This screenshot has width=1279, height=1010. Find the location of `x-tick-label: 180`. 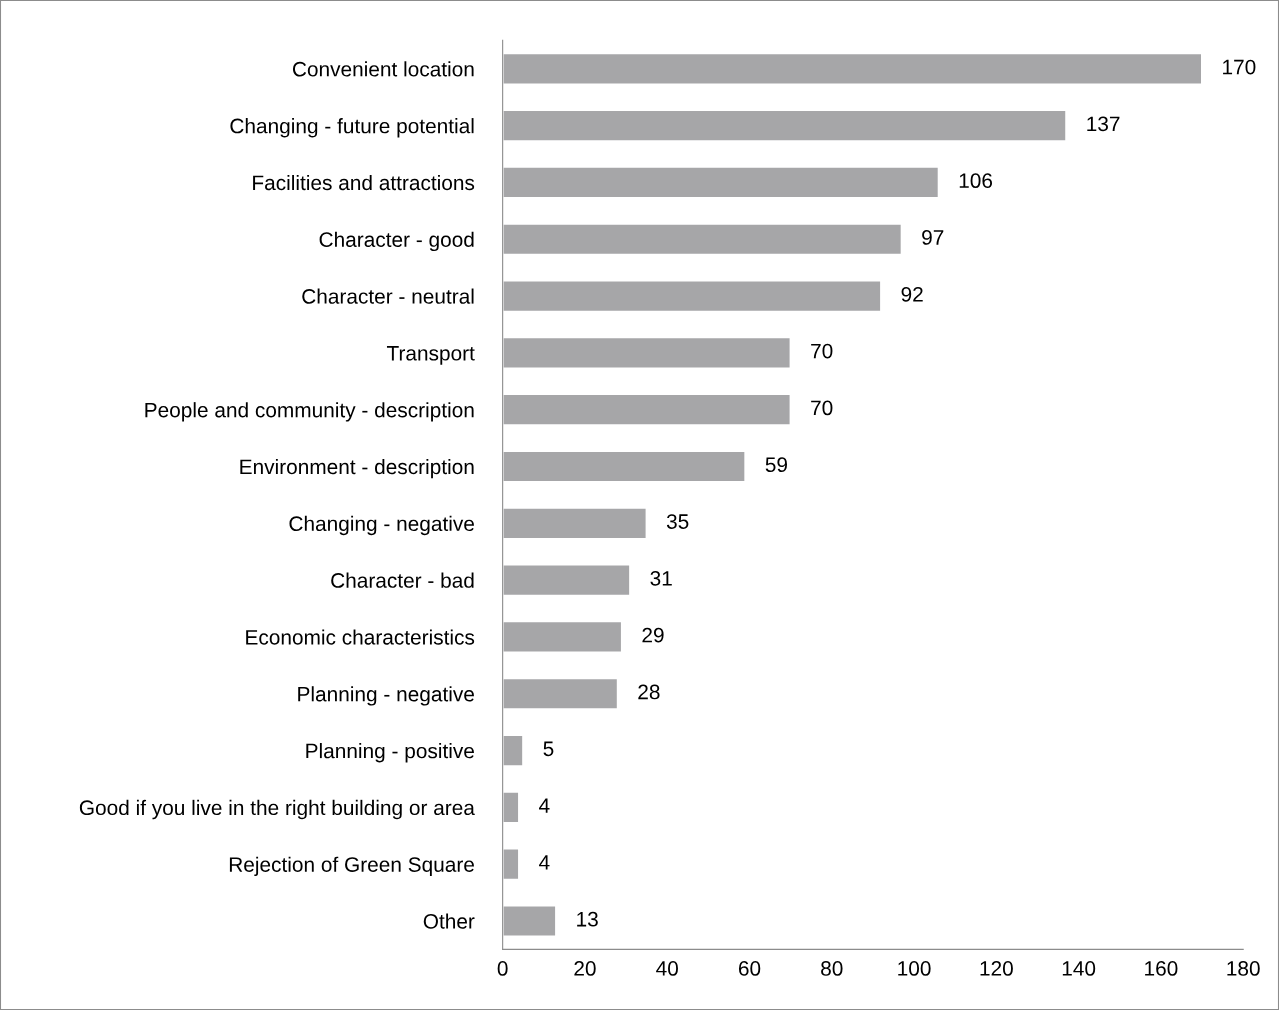

x-tick-label: 180 is located at coordinates (1243, 968).